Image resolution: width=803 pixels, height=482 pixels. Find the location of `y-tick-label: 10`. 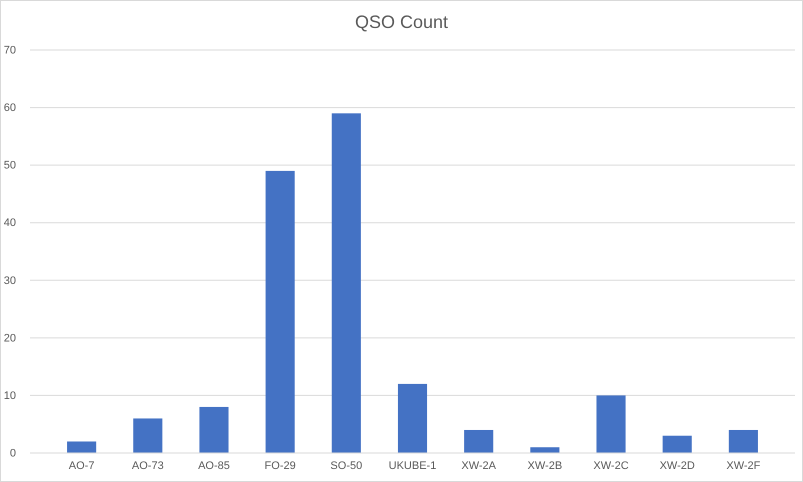

y-tick-label: 10 is located at coordinates (10, 396).